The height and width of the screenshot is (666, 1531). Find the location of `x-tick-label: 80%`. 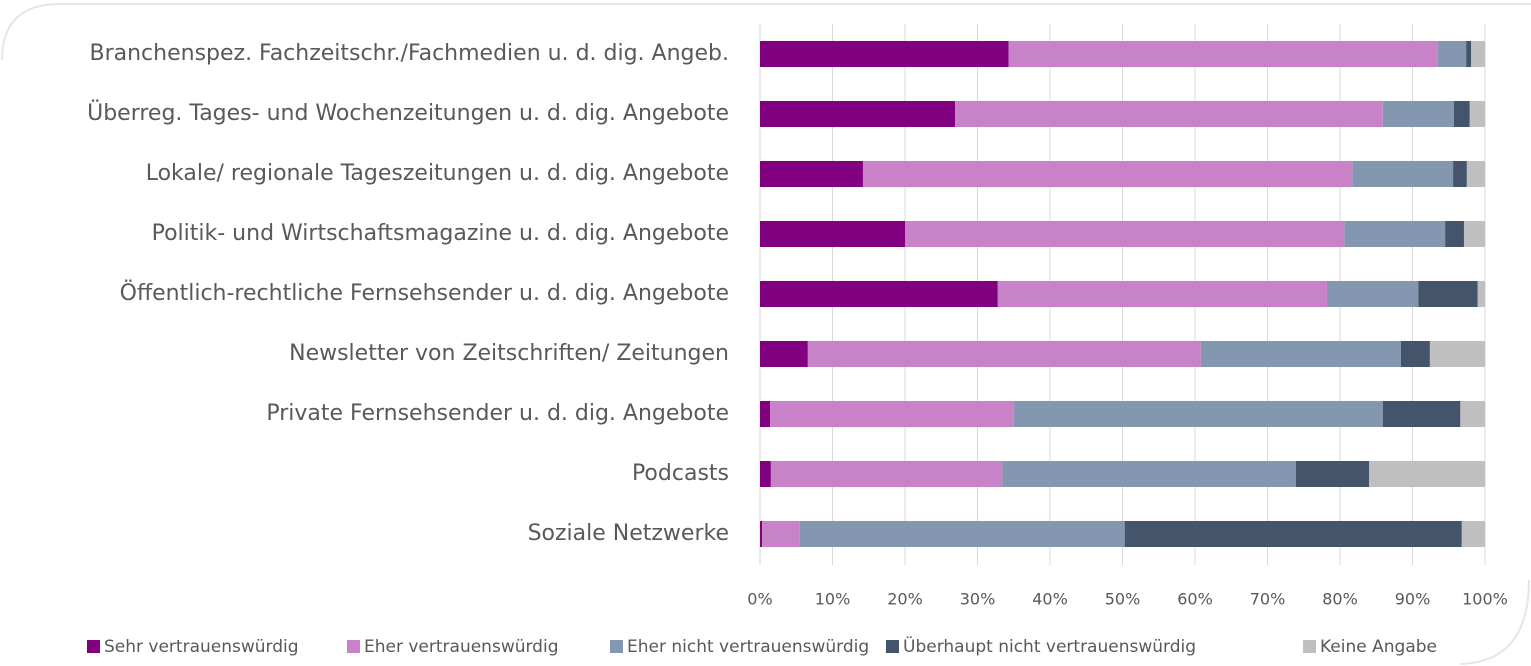

x-tick-label: 80% is located at coordinates (1340, 599).